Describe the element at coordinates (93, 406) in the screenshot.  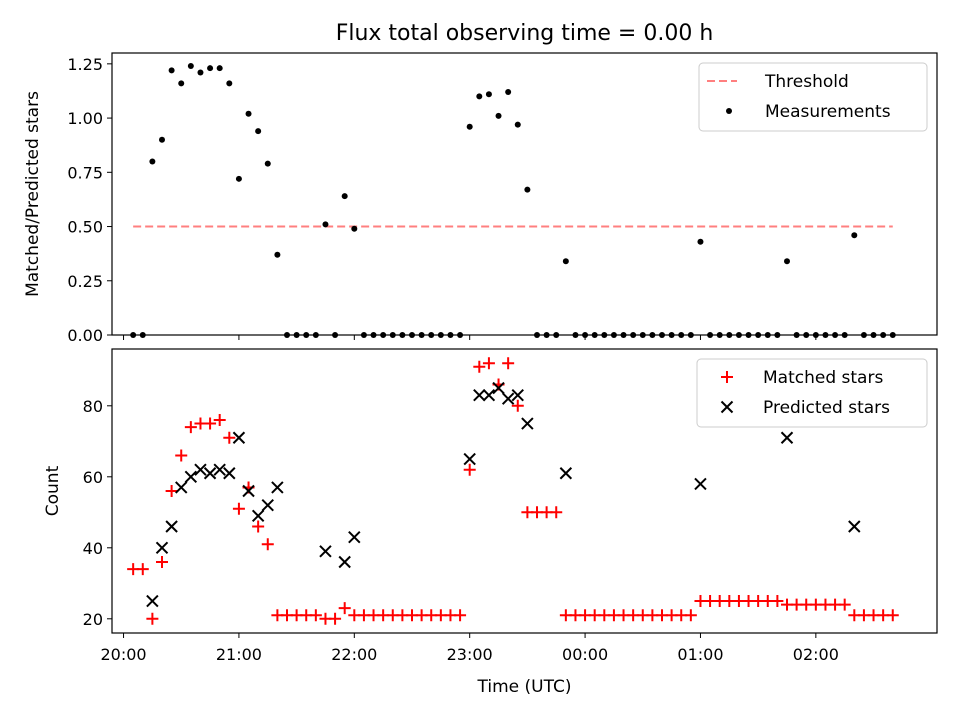
I see `y-tick-label: 80` at that location.